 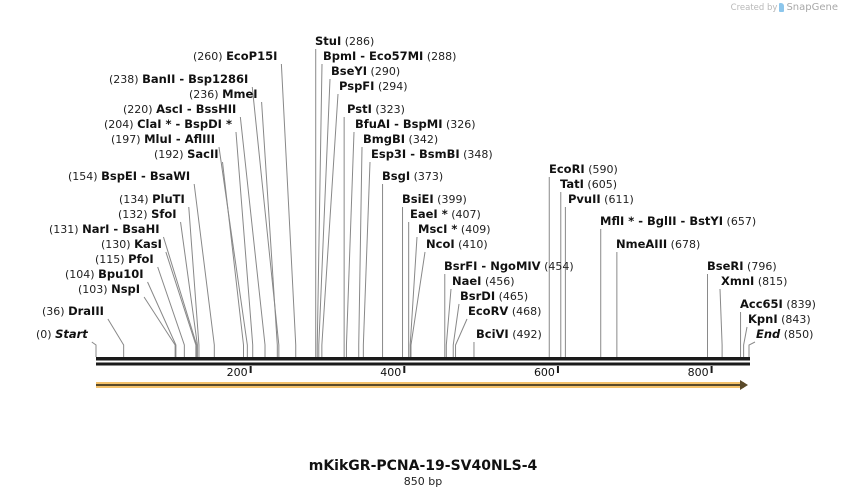 I want to click on site-bspei-bsawi: (154) BspEI - BsaWI, so click(x=129, y=176).